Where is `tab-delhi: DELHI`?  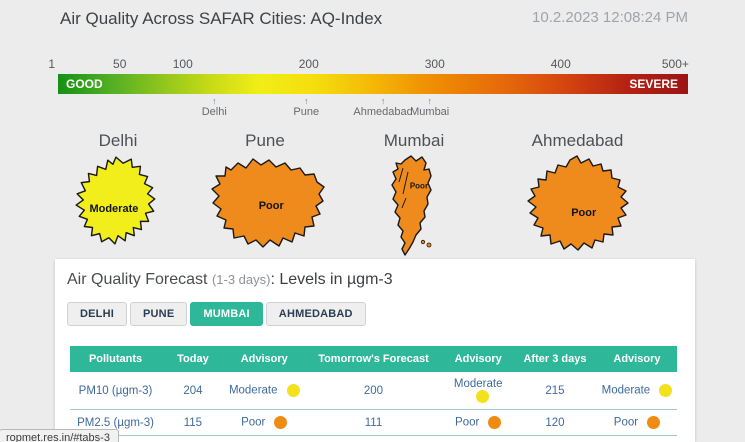
tab-delhi: DELHI is located at coordinates (97, 314).